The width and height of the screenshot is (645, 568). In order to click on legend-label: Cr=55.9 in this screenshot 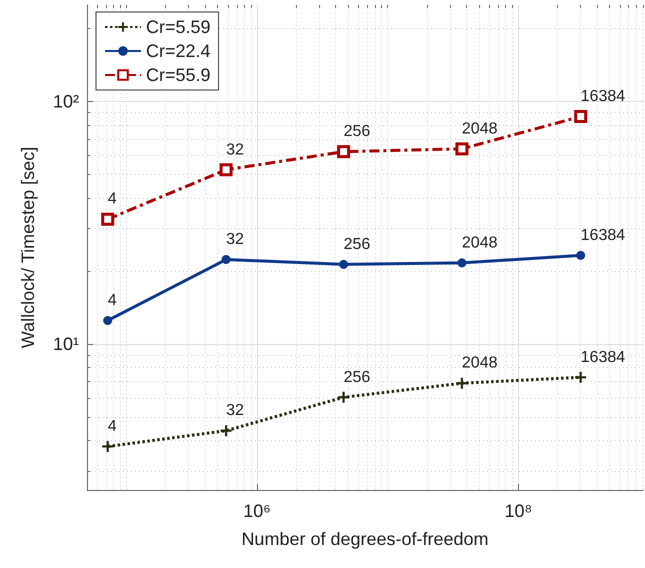, I will do `click(178, 75)`.